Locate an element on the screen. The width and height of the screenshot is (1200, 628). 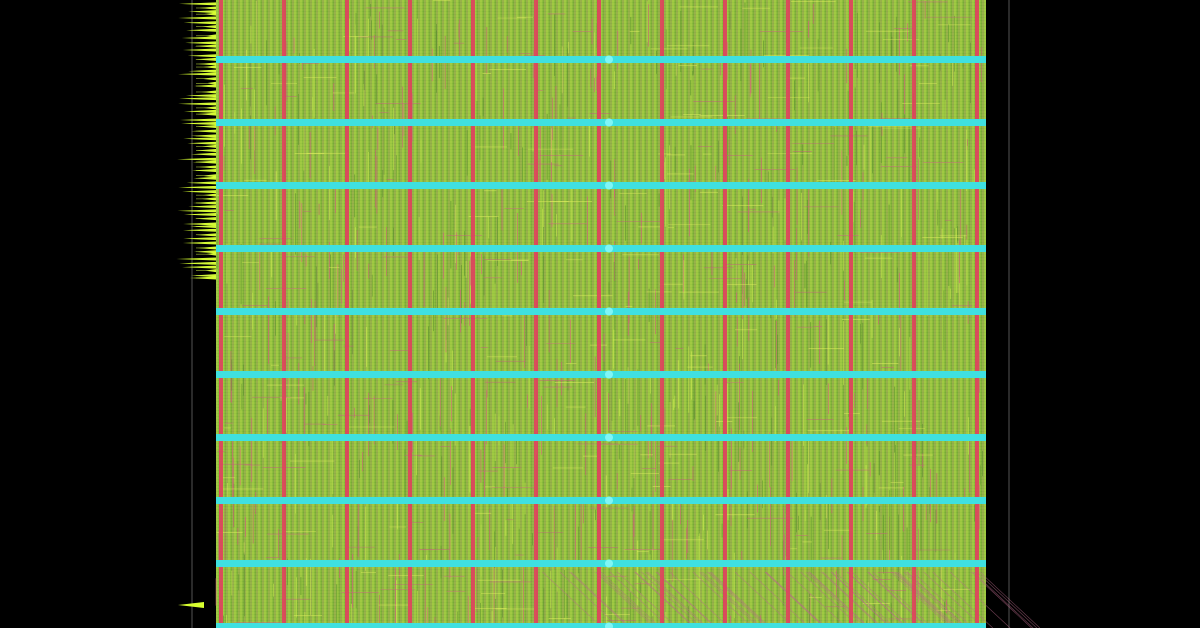
pin is located at coordinates (191, 605).